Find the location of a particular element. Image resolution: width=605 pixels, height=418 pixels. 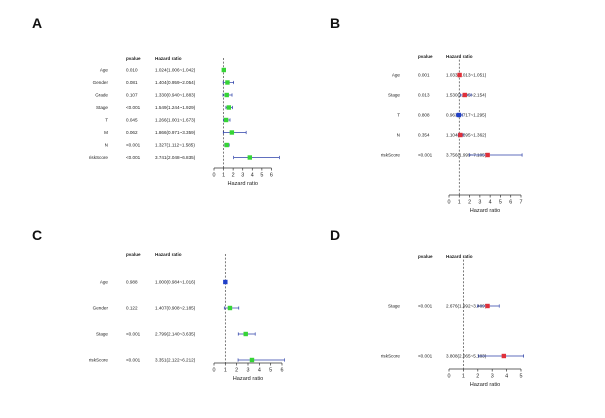

panel-label-d: D is located at coordinates (335, 235).